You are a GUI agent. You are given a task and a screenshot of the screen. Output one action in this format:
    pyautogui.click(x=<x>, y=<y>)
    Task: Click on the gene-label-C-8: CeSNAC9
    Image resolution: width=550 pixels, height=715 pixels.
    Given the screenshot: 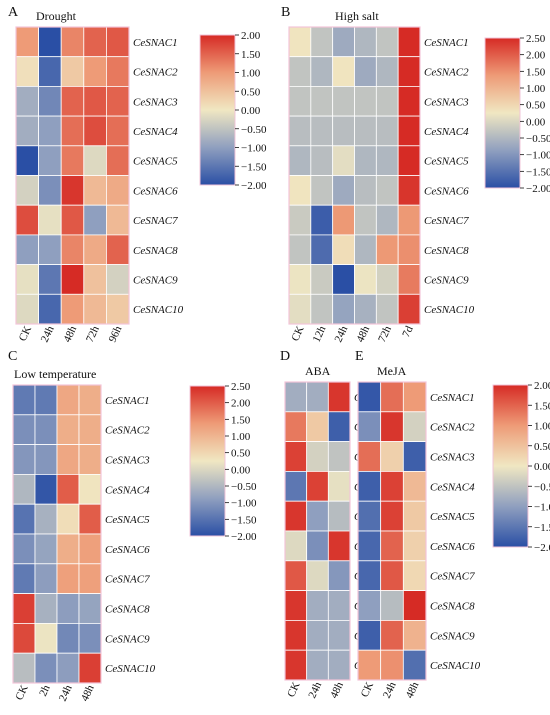 What is the action you would take?
    pyautogui.click(x=127, y=639)
    